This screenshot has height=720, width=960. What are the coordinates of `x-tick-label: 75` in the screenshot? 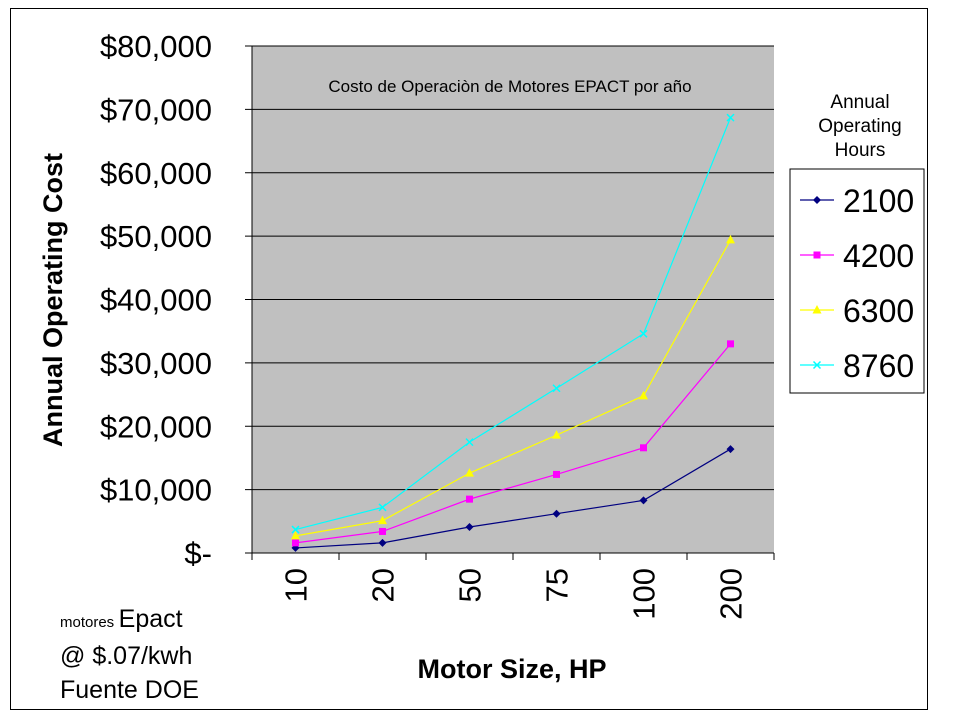 It's located at (557, 585).